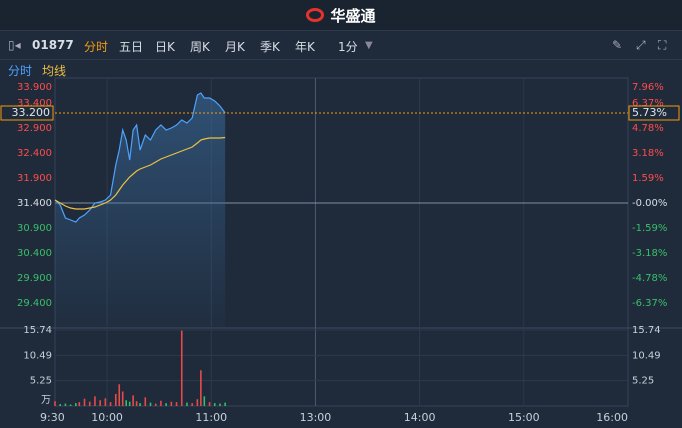 The height and width of the screenshot is (428, 682). Describe the element at coordinates (649, 253) in the screenshot. I see `y2-tick-label: -3.18%` at that location.